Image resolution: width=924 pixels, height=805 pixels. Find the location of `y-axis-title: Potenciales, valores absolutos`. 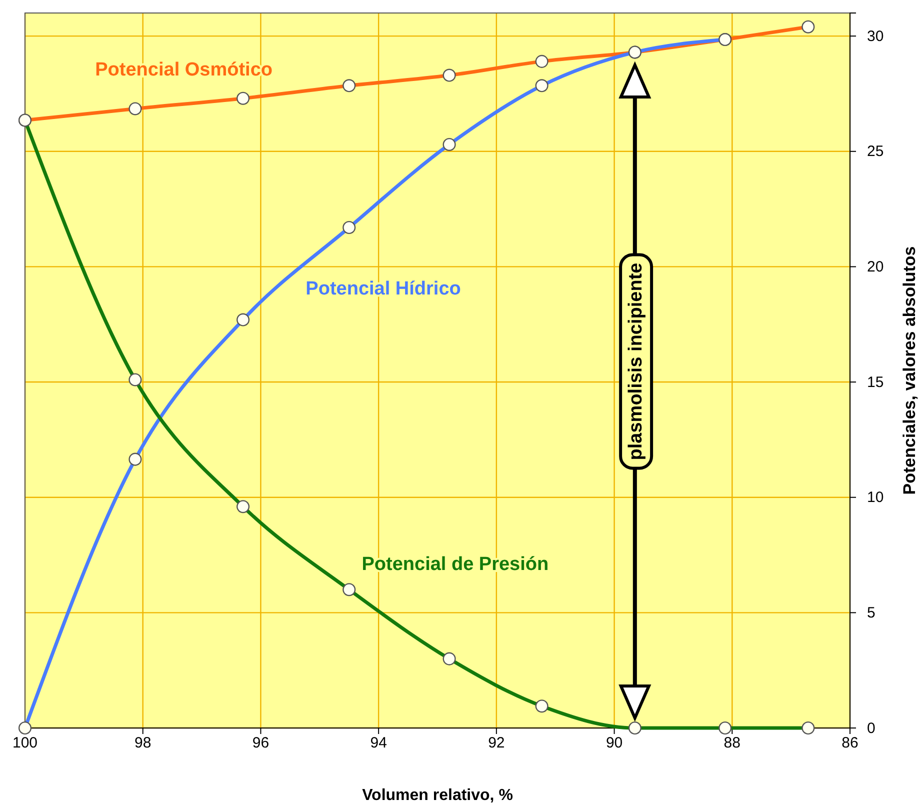

y-axis-title: Potenciales, valores absolutos is located at coordinates (909, 370).